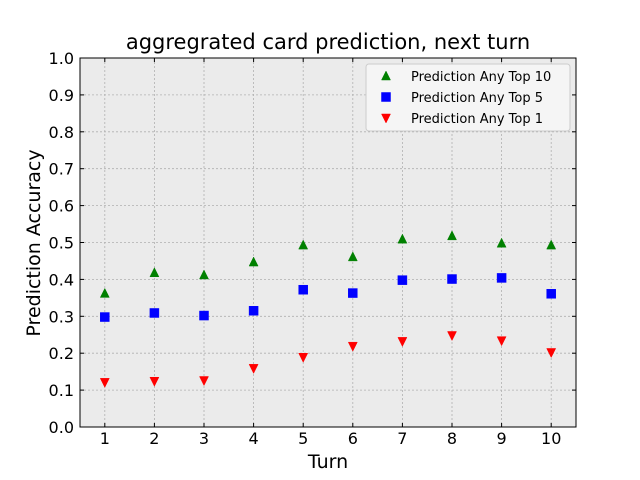  Describe the element at coordinates (61, 243) in the screenshot. I see `y-tick-label: 0.5` at that location.